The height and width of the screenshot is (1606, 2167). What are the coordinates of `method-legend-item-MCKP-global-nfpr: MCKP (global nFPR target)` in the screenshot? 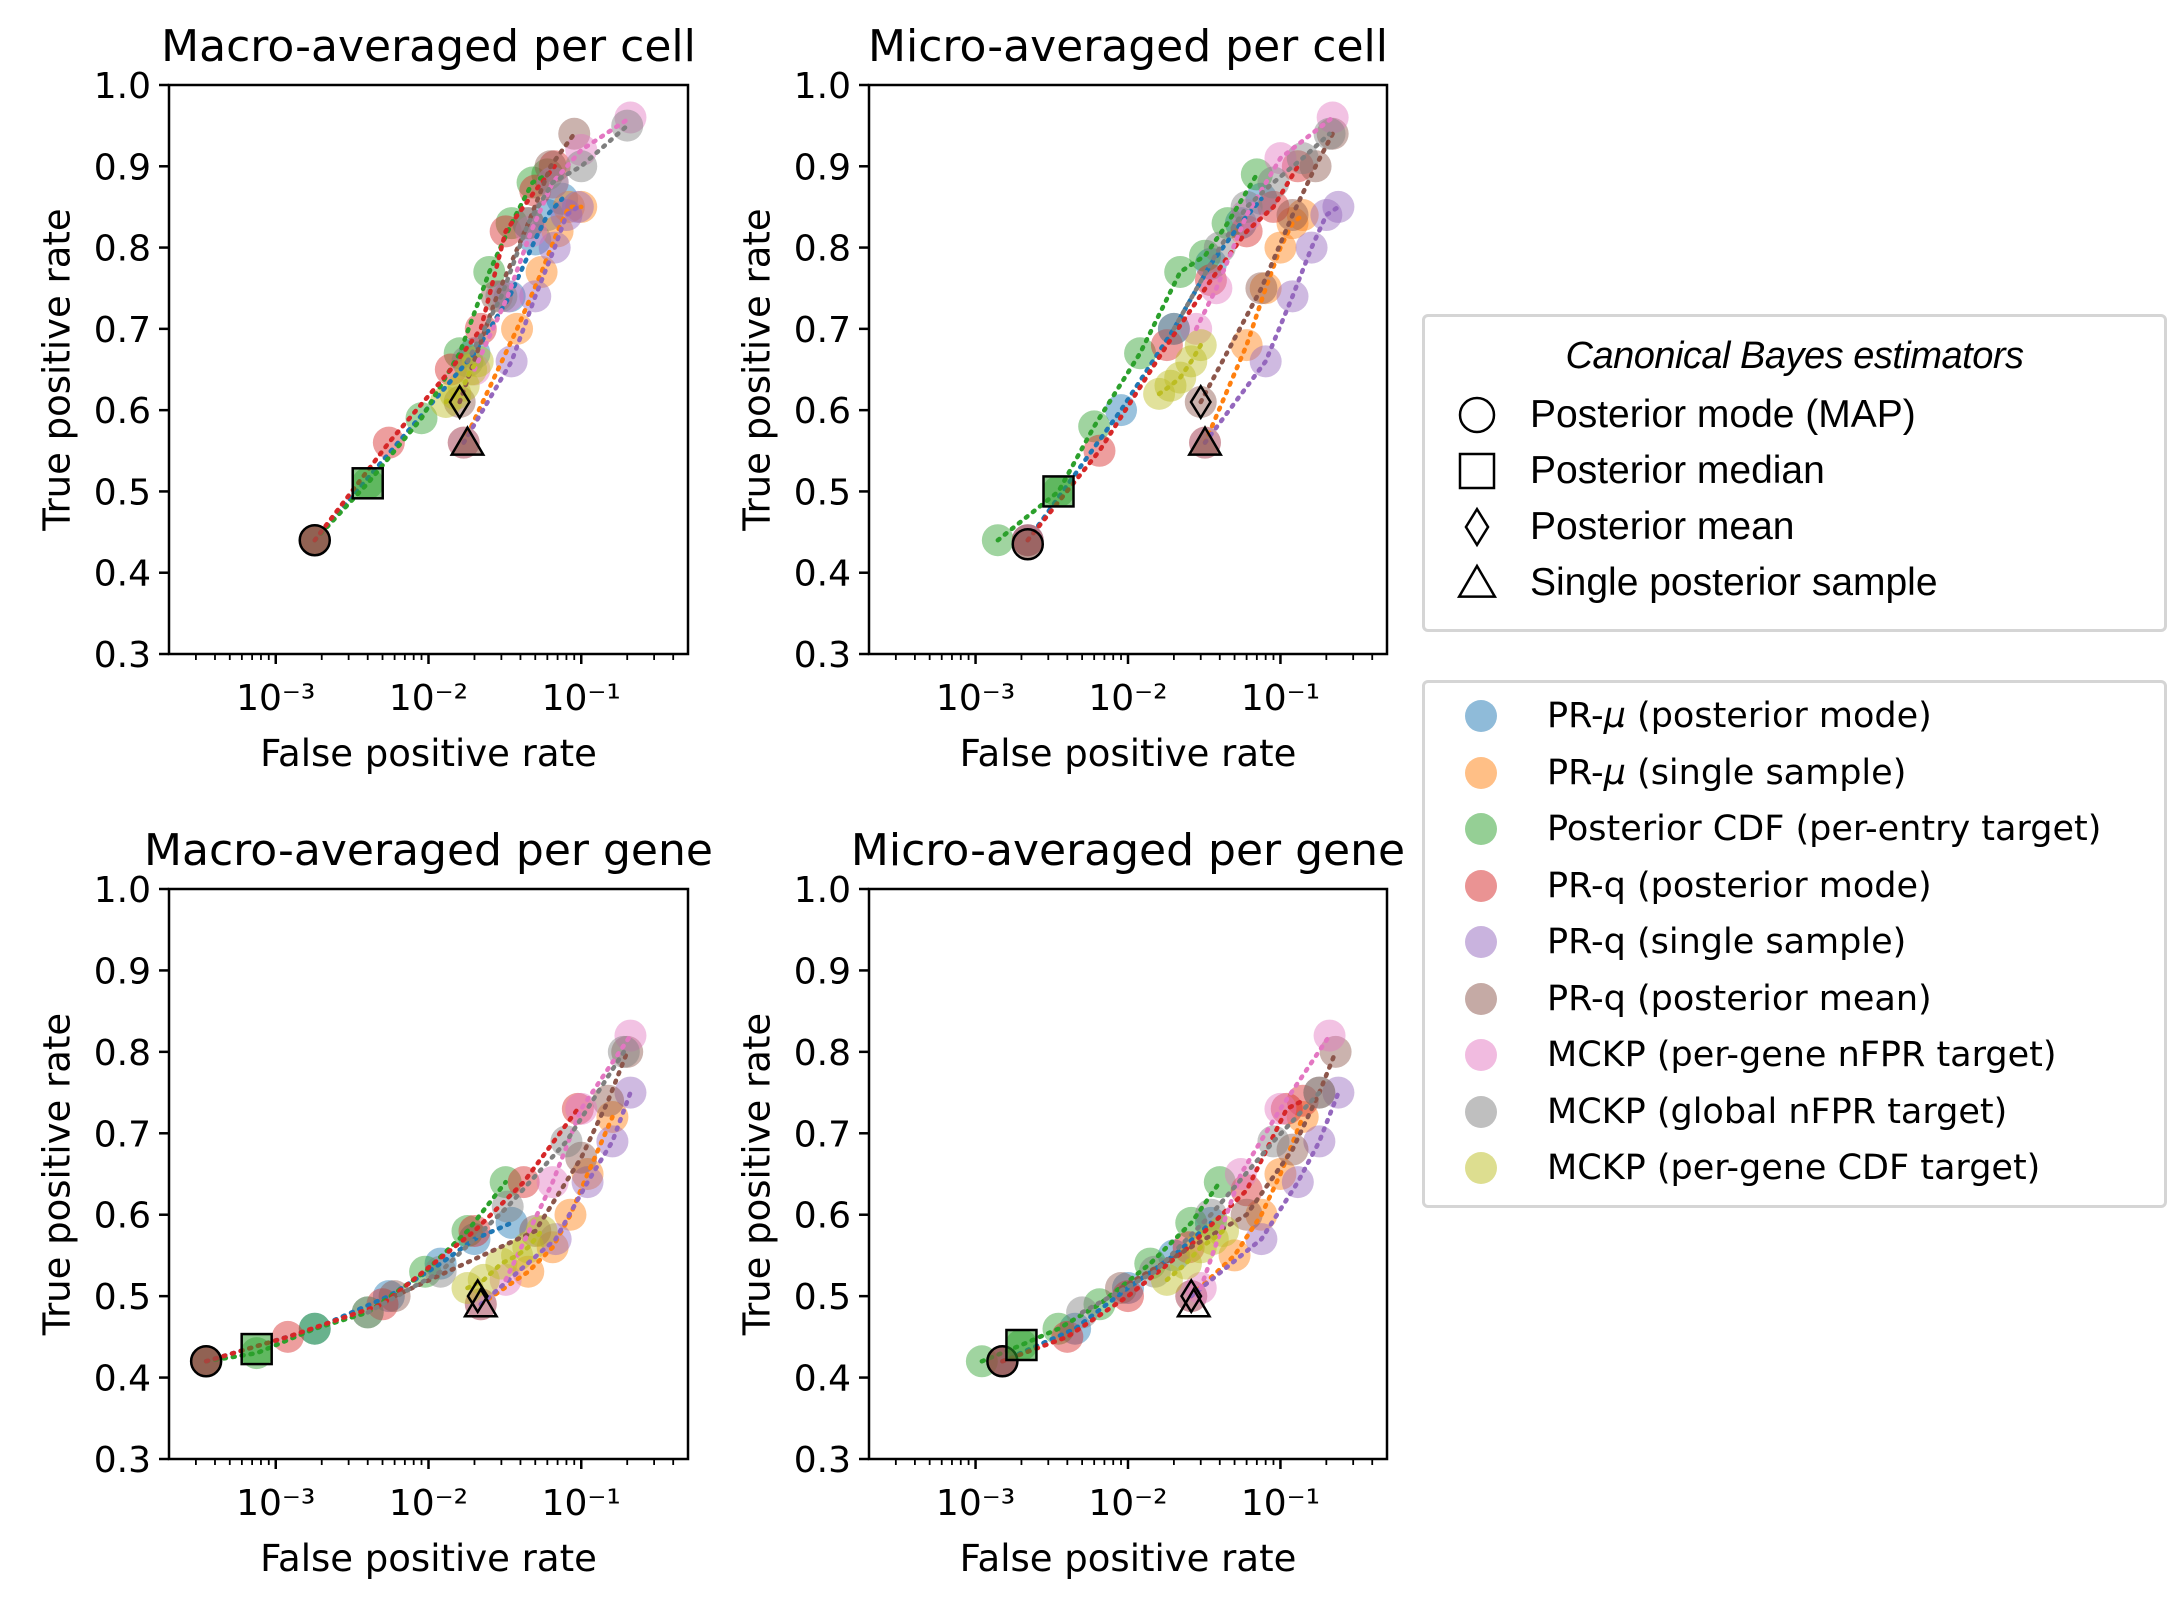 It's located at (1794, 1112).